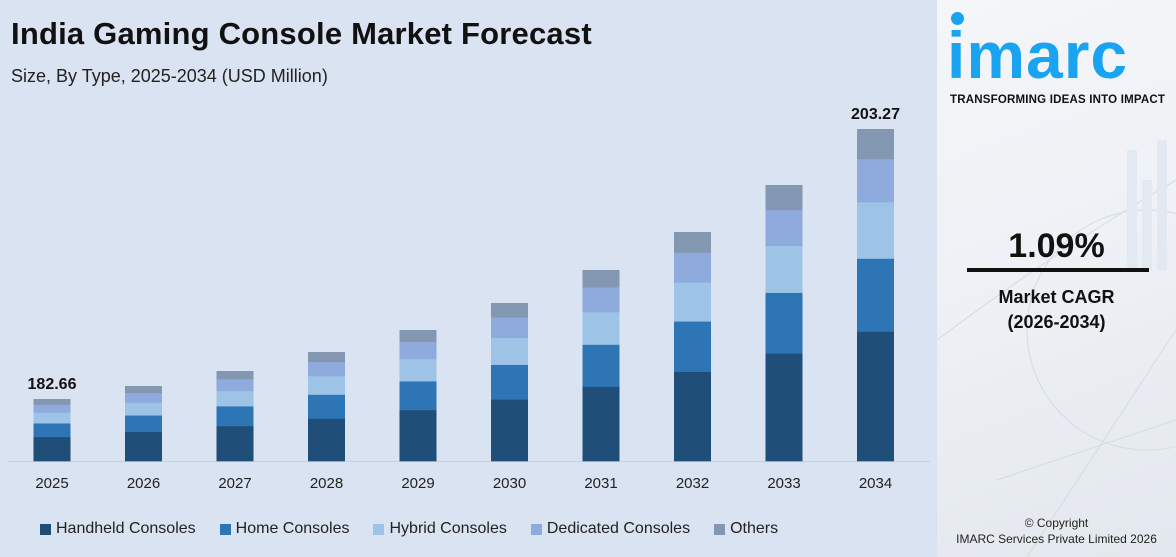 The image size is (1176, 557). Describe the element at coordinates (235, 385) in the screenshot. I see `bar-segment-2027-dedicated-consoles` at that location.